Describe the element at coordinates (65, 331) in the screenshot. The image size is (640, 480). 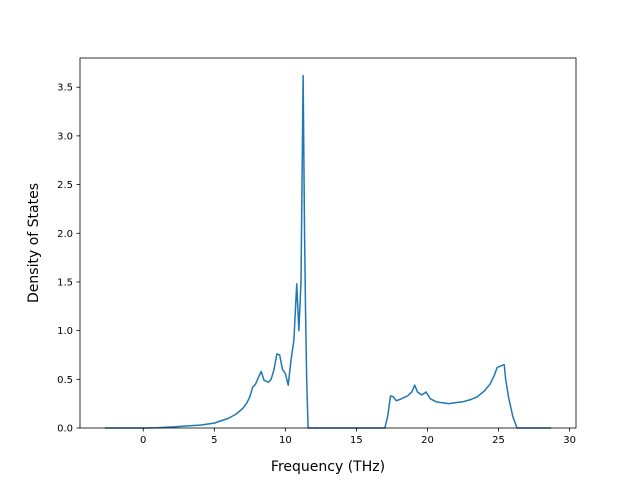
I see `y-tick-label: 1.0` at that location.